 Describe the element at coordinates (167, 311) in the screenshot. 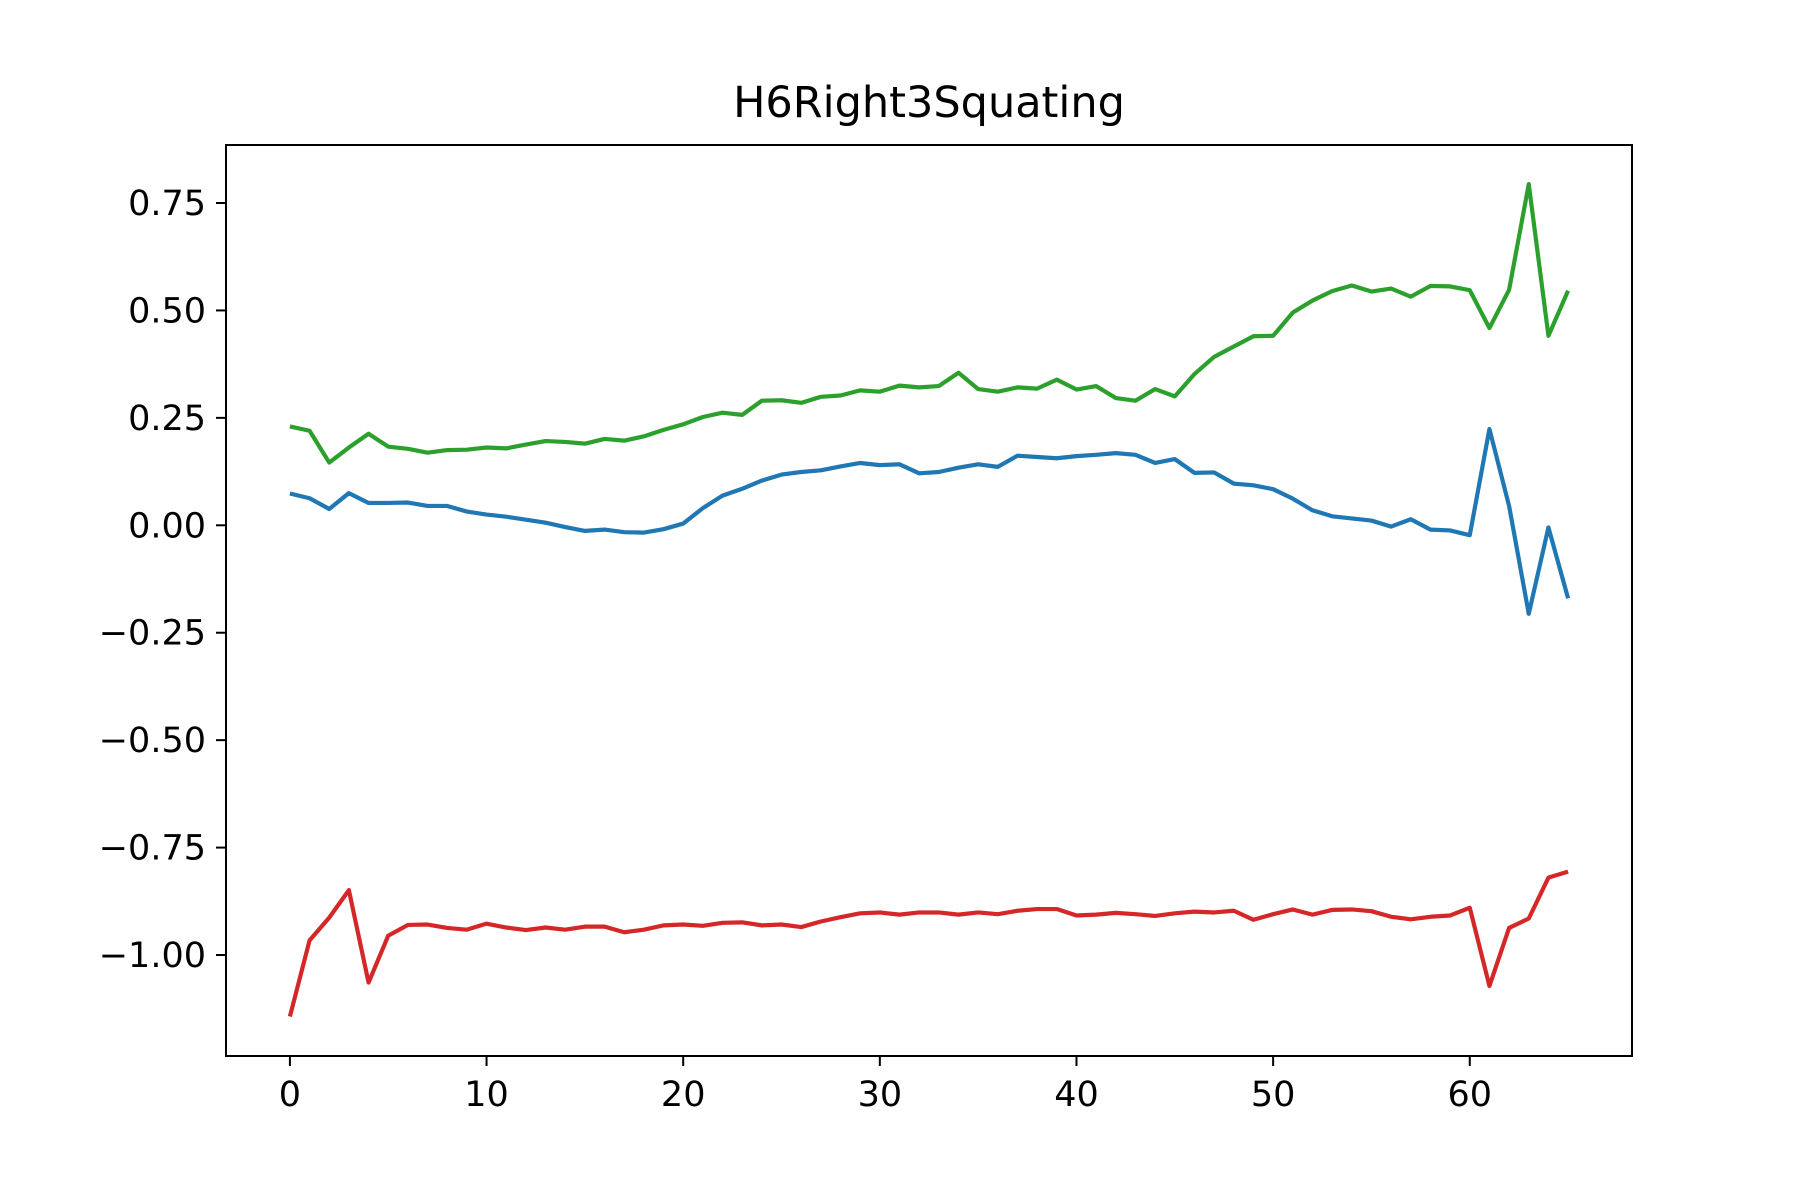

I see `y-tick-label: 0.50` at that location.